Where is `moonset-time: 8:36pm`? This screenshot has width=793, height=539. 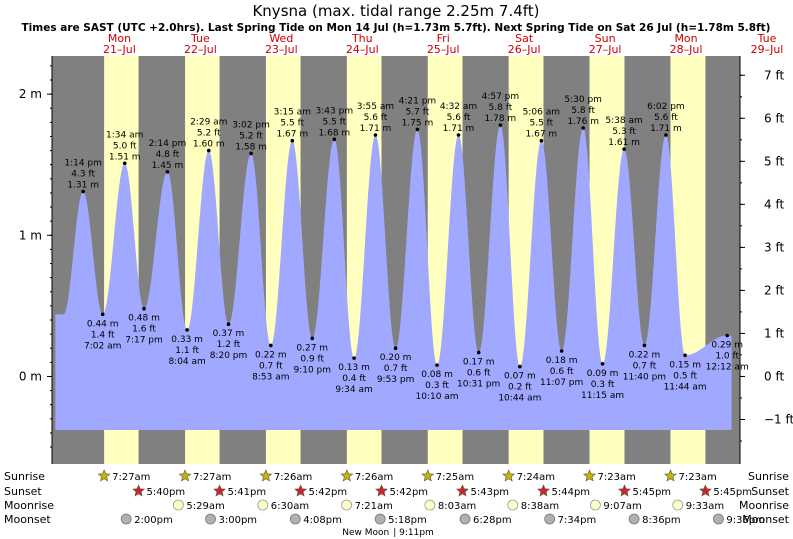 moonset-time: 8:36pm is located at coordinates (661, 520).